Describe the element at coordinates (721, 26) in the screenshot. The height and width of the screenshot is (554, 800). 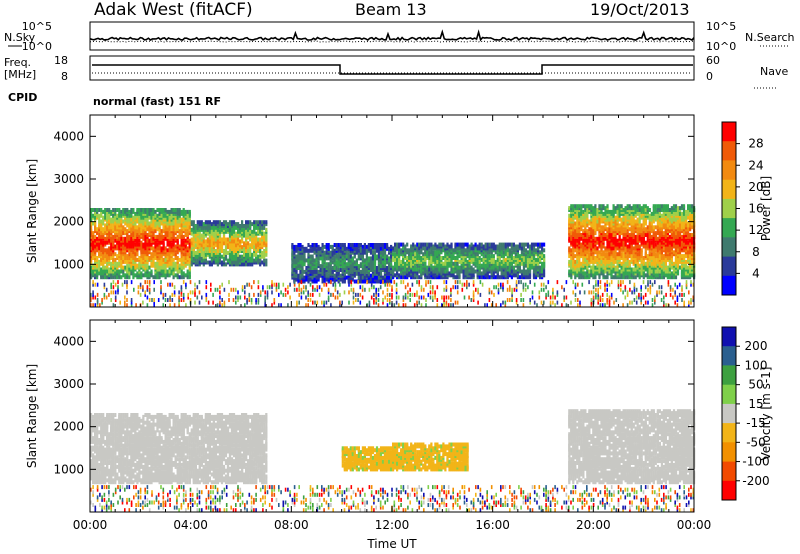
I see `nsearch-tick-top: 10^5` at that location.